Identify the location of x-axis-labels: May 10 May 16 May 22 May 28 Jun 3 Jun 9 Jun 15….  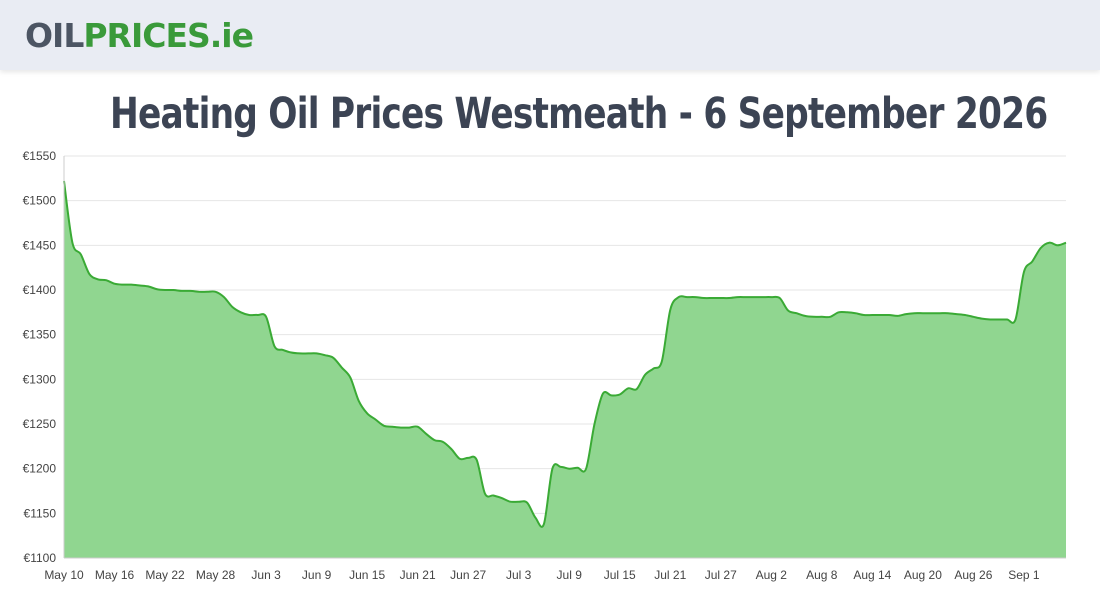
(542, 575).